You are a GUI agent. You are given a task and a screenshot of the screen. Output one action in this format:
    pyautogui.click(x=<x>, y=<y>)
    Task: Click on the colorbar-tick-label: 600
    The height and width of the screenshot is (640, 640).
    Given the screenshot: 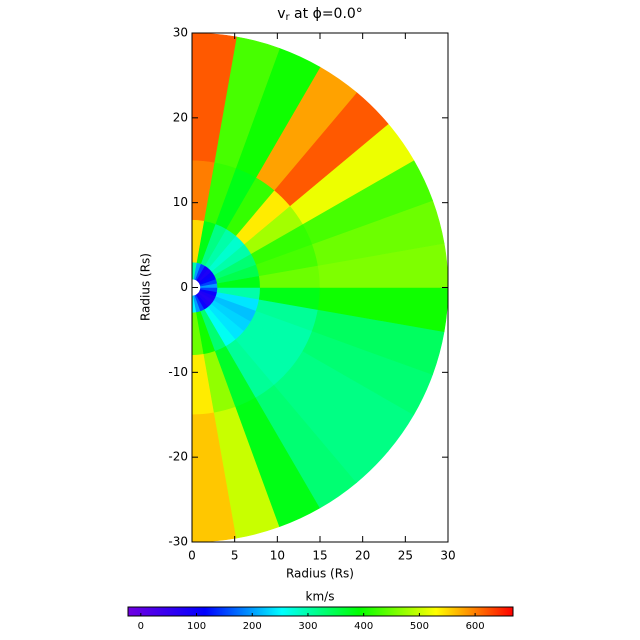 What is the action you would take?
    pyautogui.click(x=475, y=626)
    